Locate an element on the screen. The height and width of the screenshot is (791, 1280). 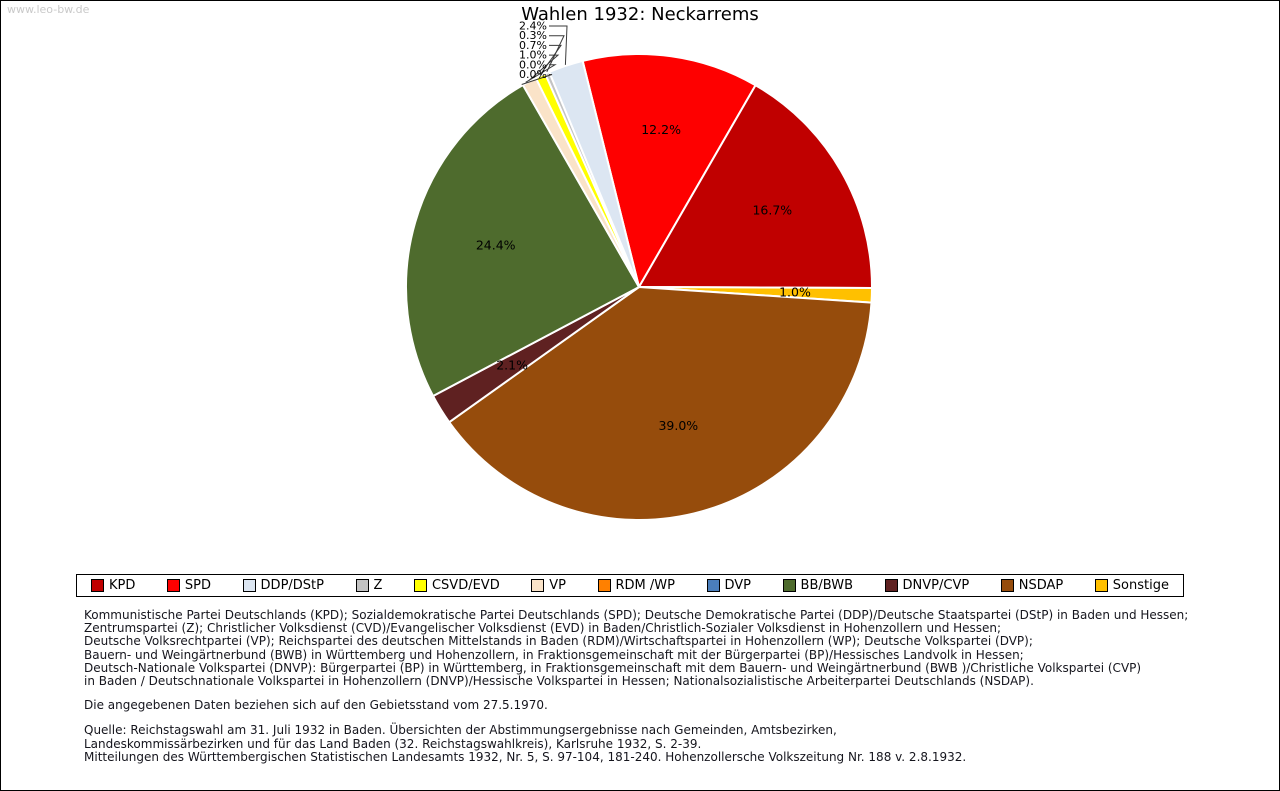
legend-swatch-Z is located at coordinates (362, 585).